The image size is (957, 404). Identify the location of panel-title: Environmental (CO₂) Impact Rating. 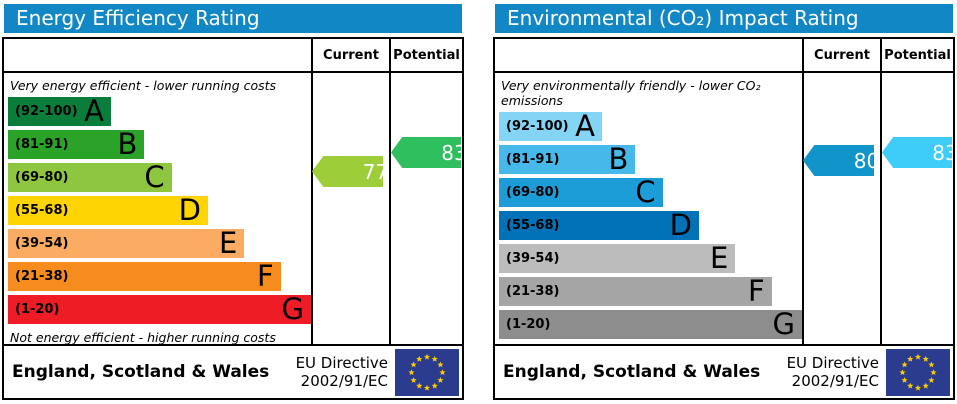
(724, 18).